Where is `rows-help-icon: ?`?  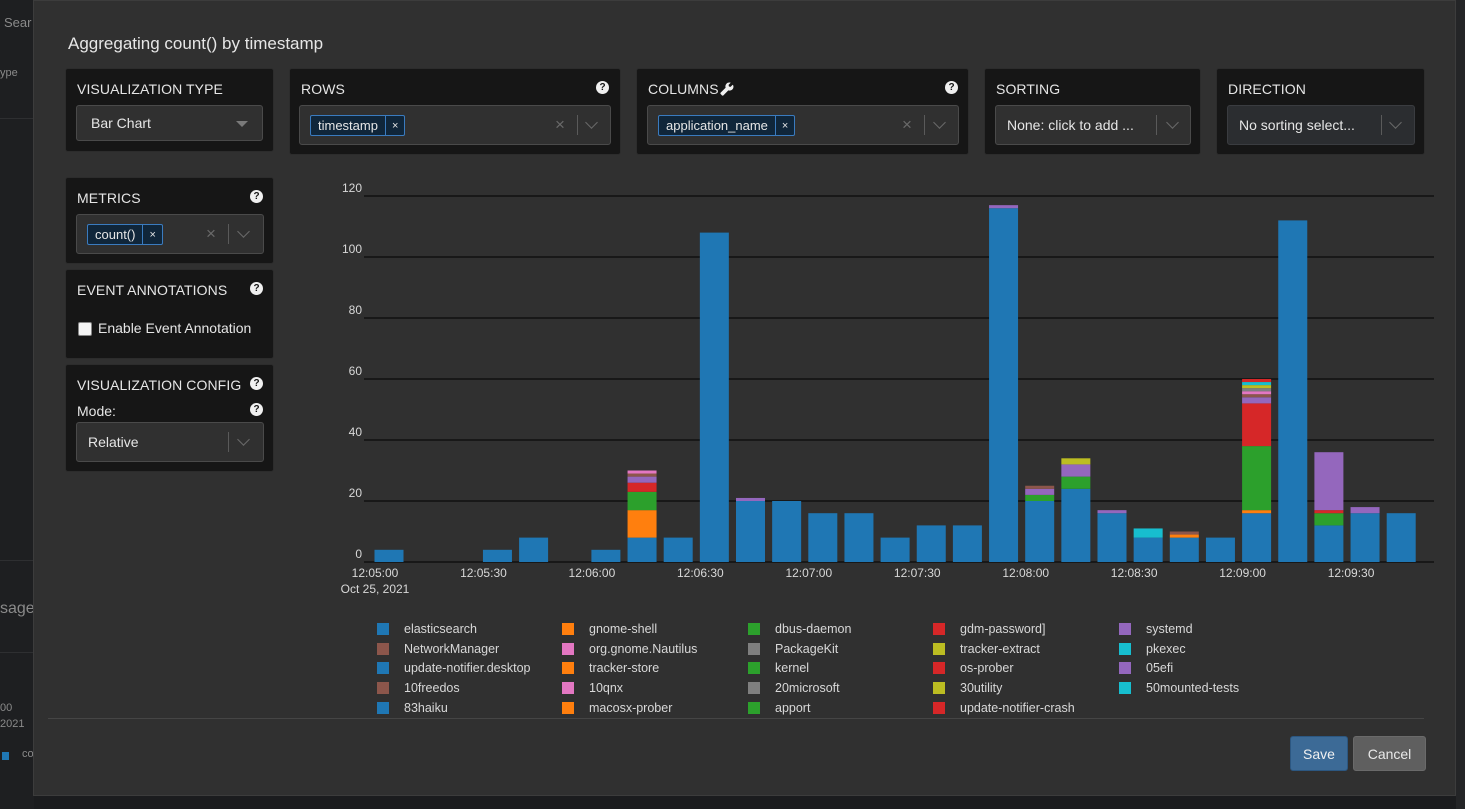
rows-help-icon: ? is located at coordinates (602, 87).